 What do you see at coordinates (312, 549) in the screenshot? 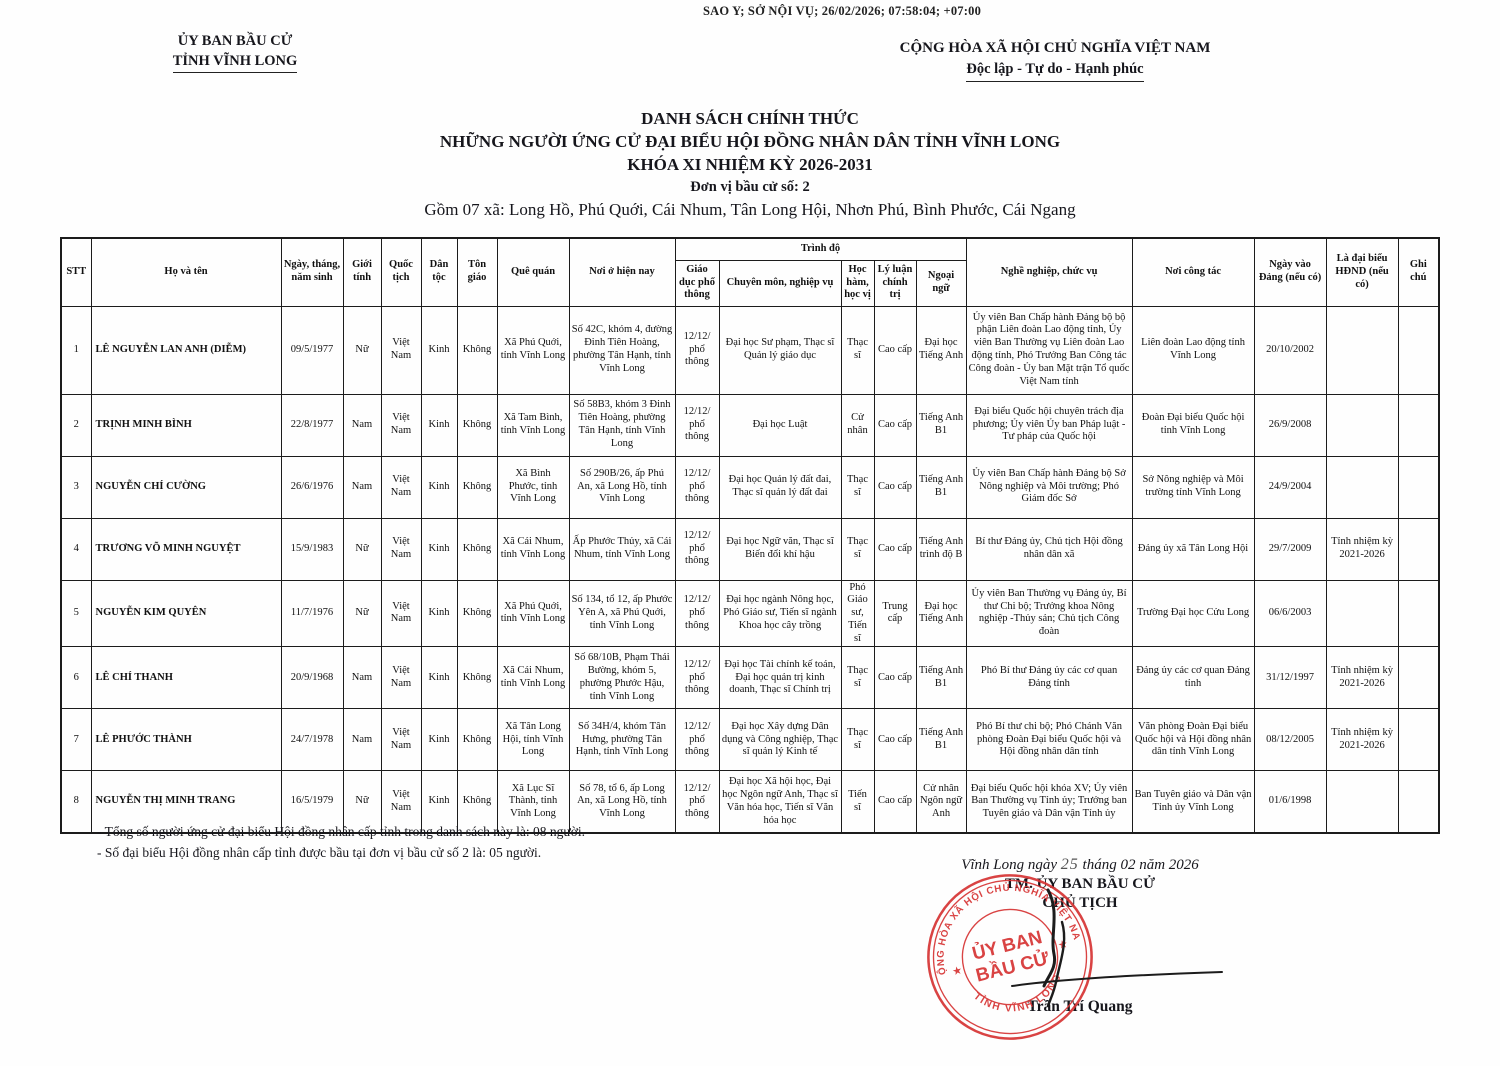
I see `cell-dob: 15/9/1983` at bounding box center [312, 549].